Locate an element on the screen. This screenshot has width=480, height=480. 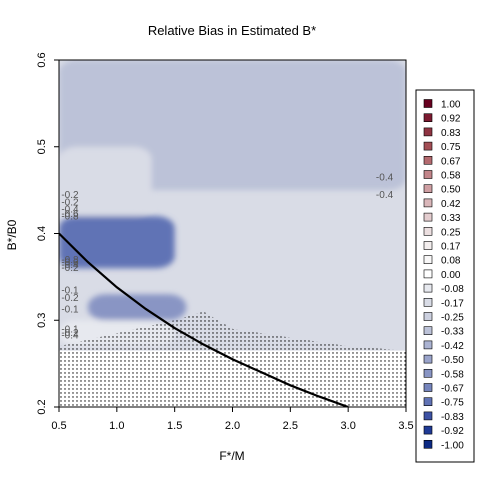
y-tick-label: 0.2 is located at coordinates (42, 406).